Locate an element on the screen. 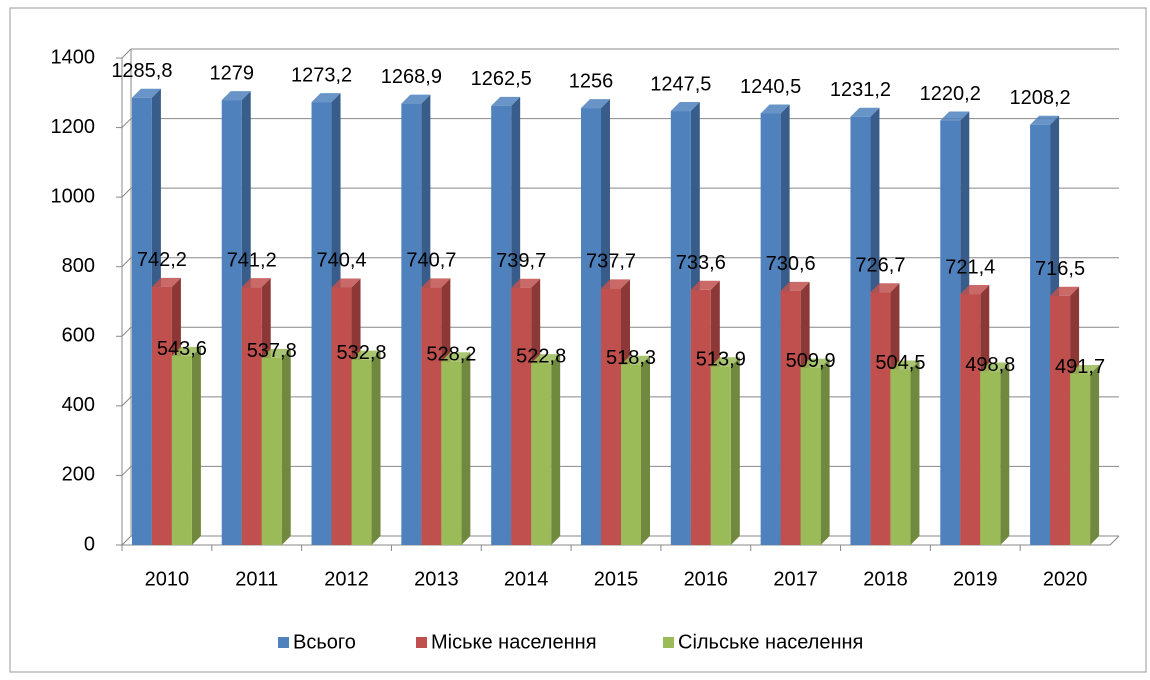  data-label: 498,8 is located at coordinates (990, 365).